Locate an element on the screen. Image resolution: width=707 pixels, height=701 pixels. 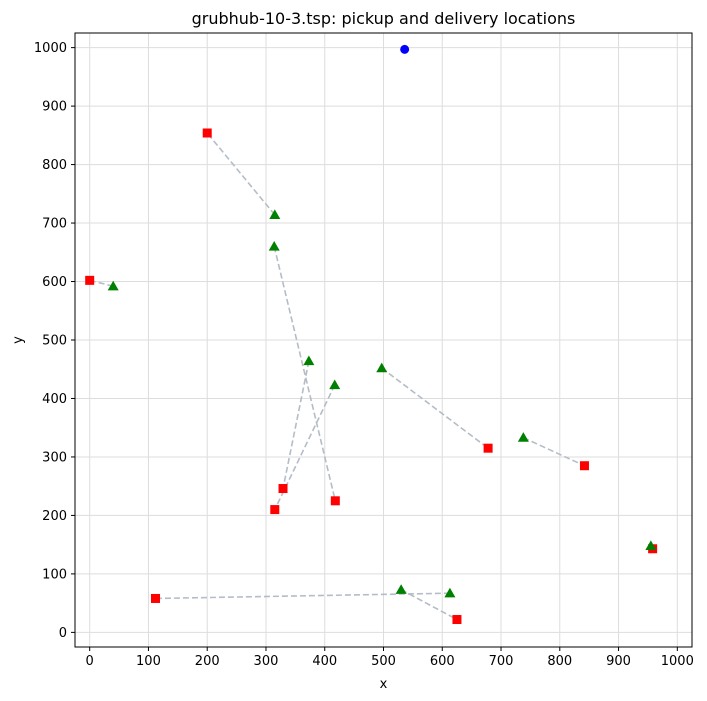
y-tick-label-1: 100 is located at coordinates (54, 574).